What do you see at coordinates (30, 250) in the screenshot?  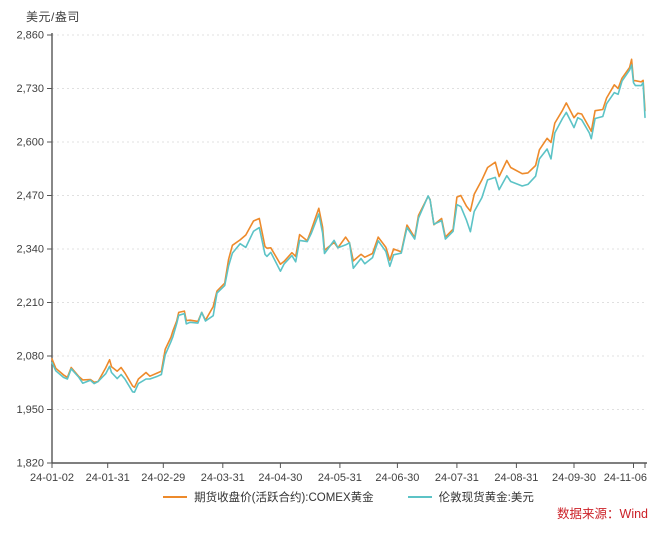 I see `y-tick-label: 2,340` at bounding box center [30, 250].